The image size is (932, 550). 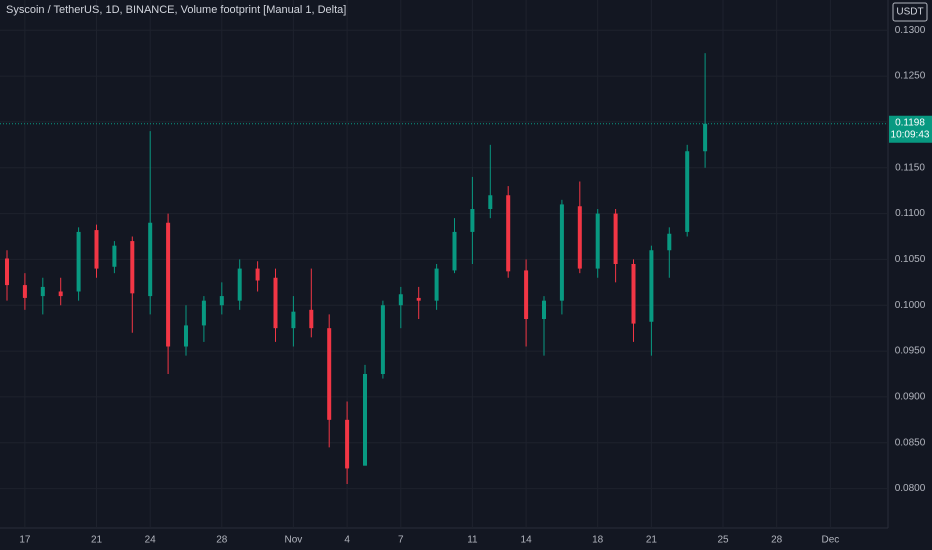 I want to click on y-tick-label: 0.1300, so click(x=910, y=30).